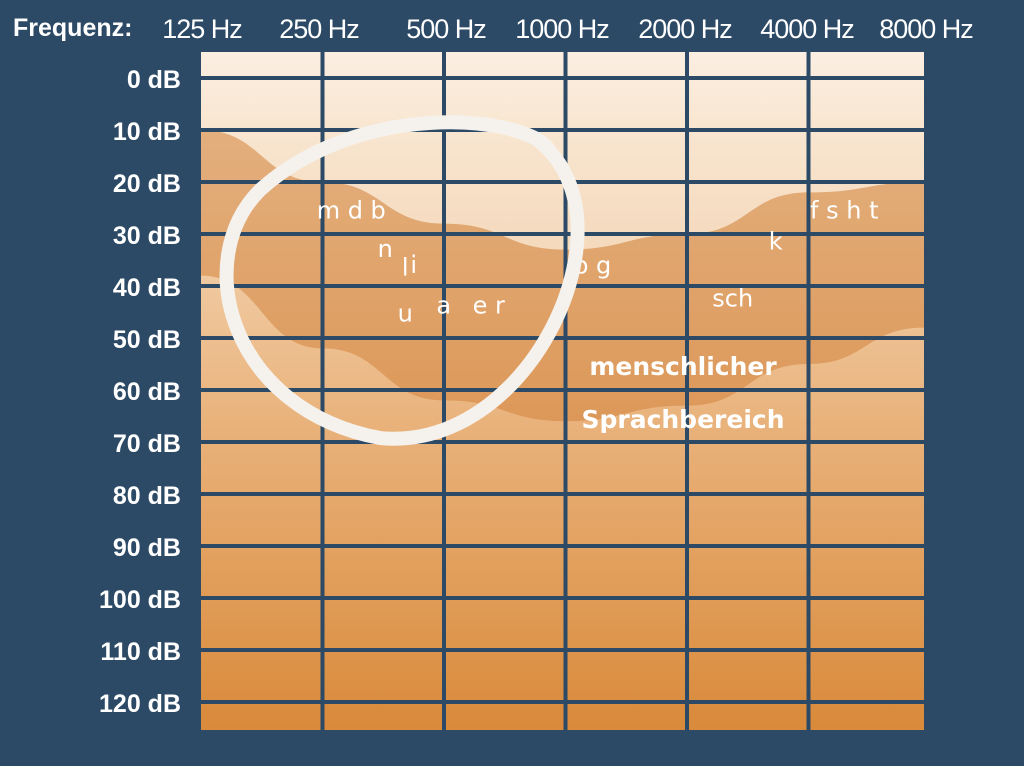 This screenshot has width=1024, height=766. I want to click on phoneme-label: f s h t, so click(844, 210).